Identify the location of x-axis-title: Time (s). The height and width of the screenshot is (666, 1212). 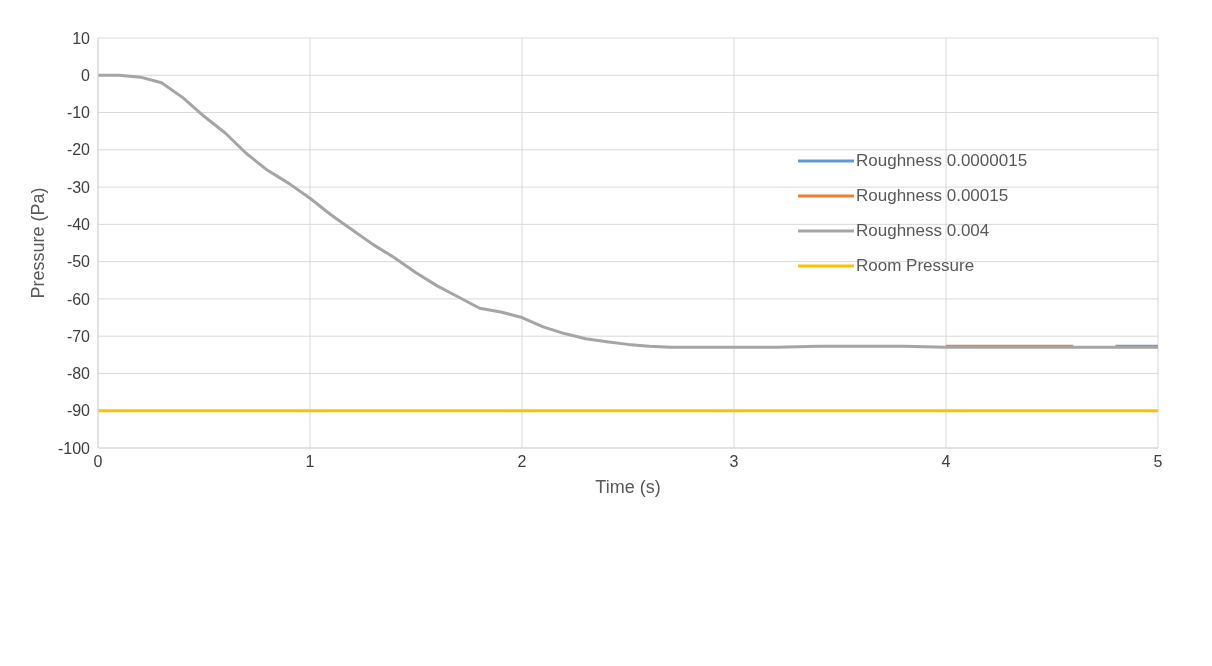
(628, 487).